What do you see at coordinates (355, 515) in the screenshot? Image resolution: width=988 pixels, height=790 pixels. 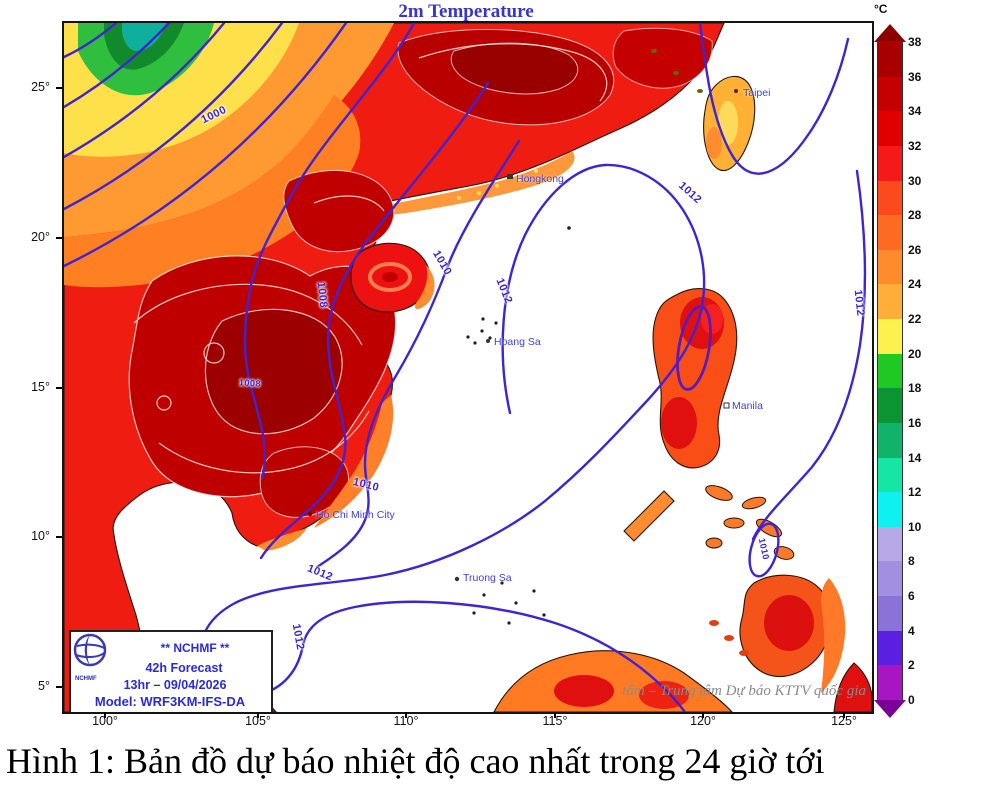 I see `place-label-ho-chi-minh-city: Ho Chi Minh City` at bounding box center [355, 515].